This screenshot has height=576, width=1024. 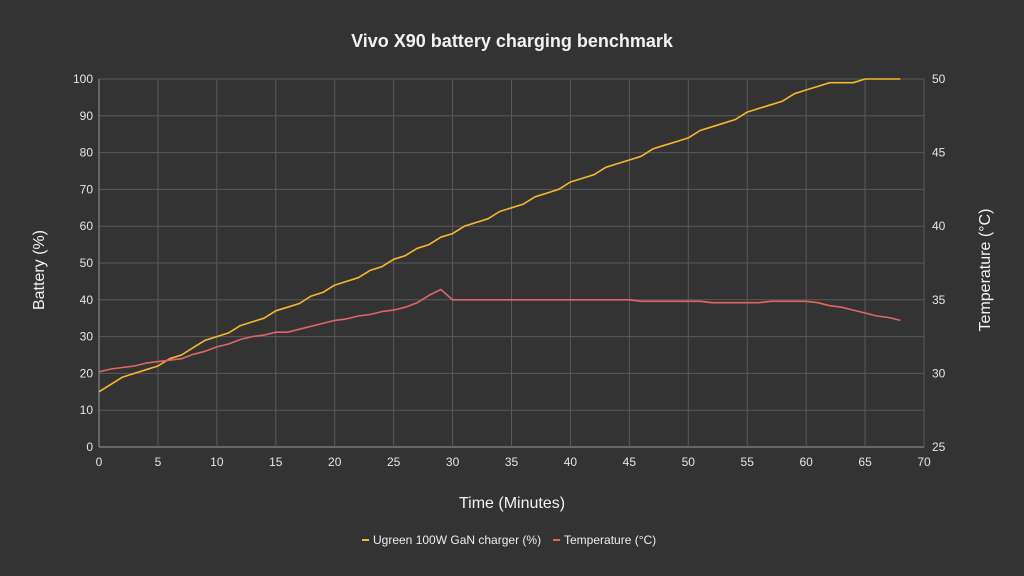 I want to click on x-tick-label: 70, so click(x=924, y=462).